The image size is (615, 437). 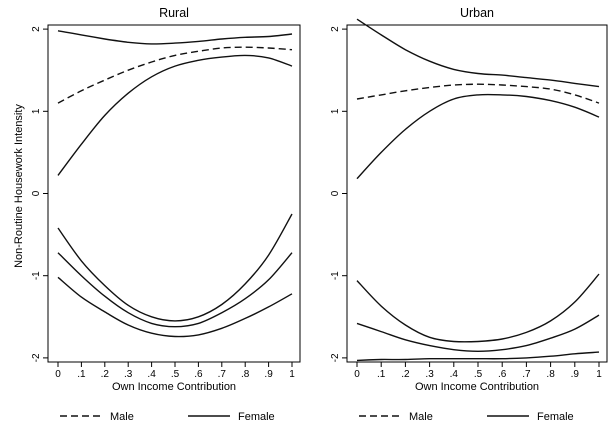 I want to click on panel-title: Urban, so click(x=477, y=13).